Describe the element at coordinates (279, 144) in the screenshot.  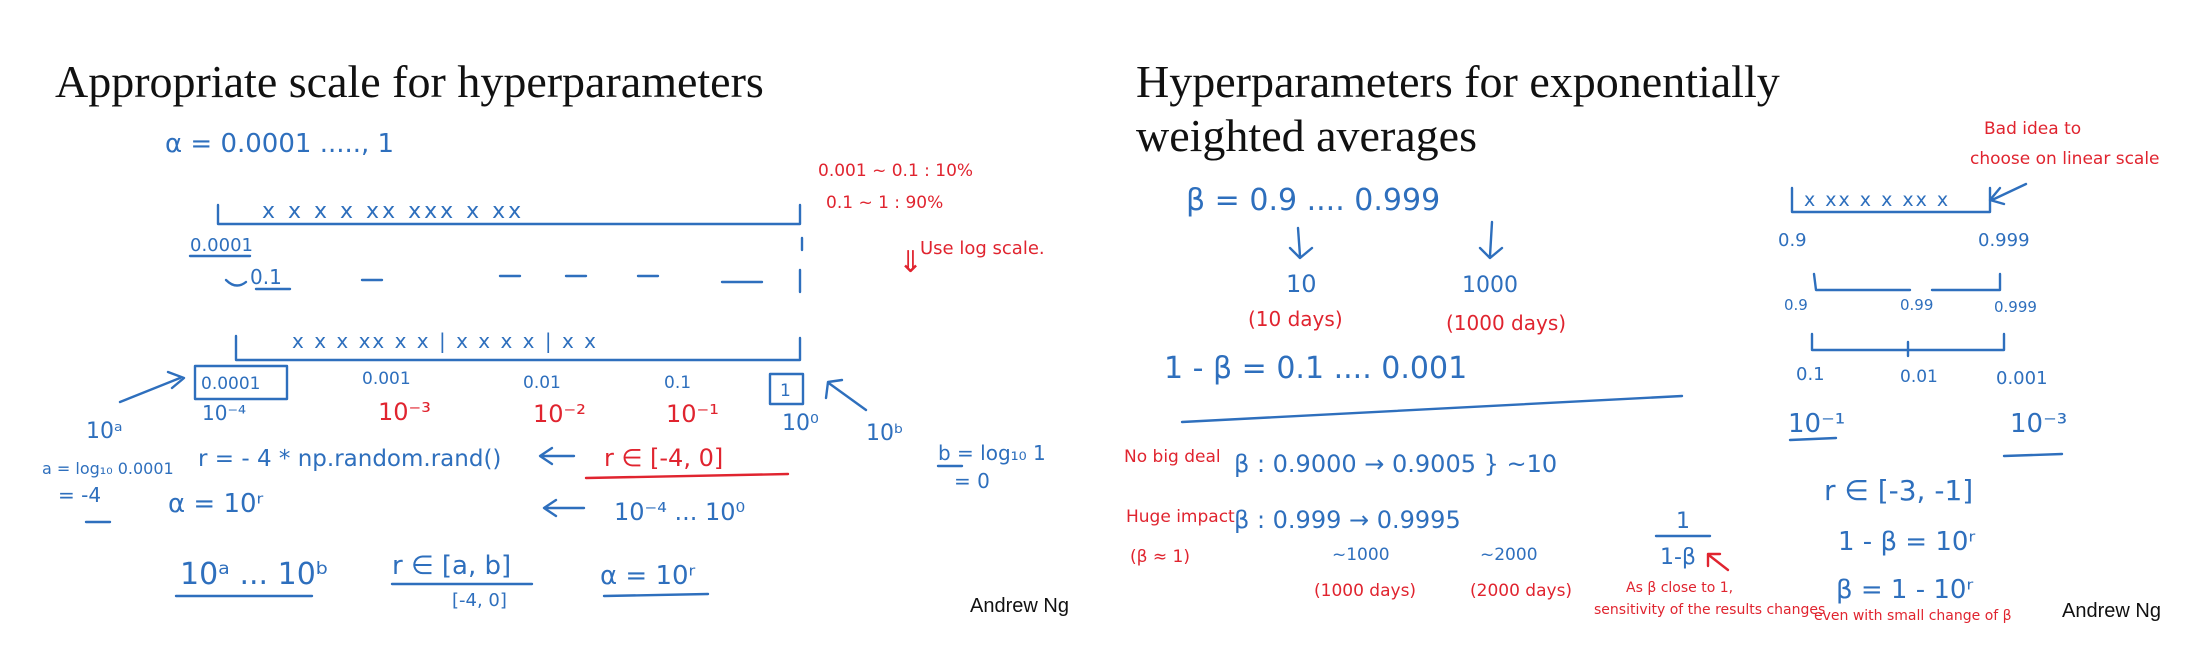
I see `alpha-range: α = 0.0001 ....., 1` at that location.